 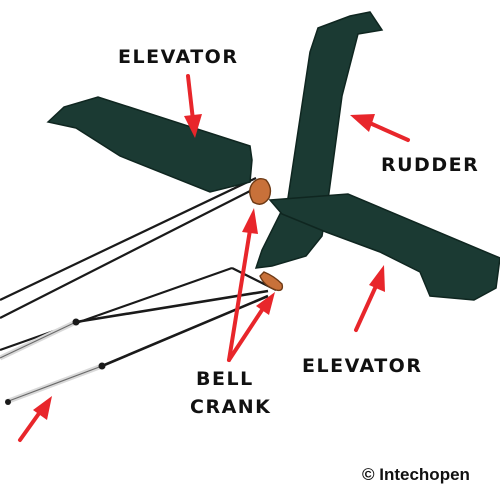 I want to click on arrow-elevator-bottom-shaft, so click(x=366, y=308).